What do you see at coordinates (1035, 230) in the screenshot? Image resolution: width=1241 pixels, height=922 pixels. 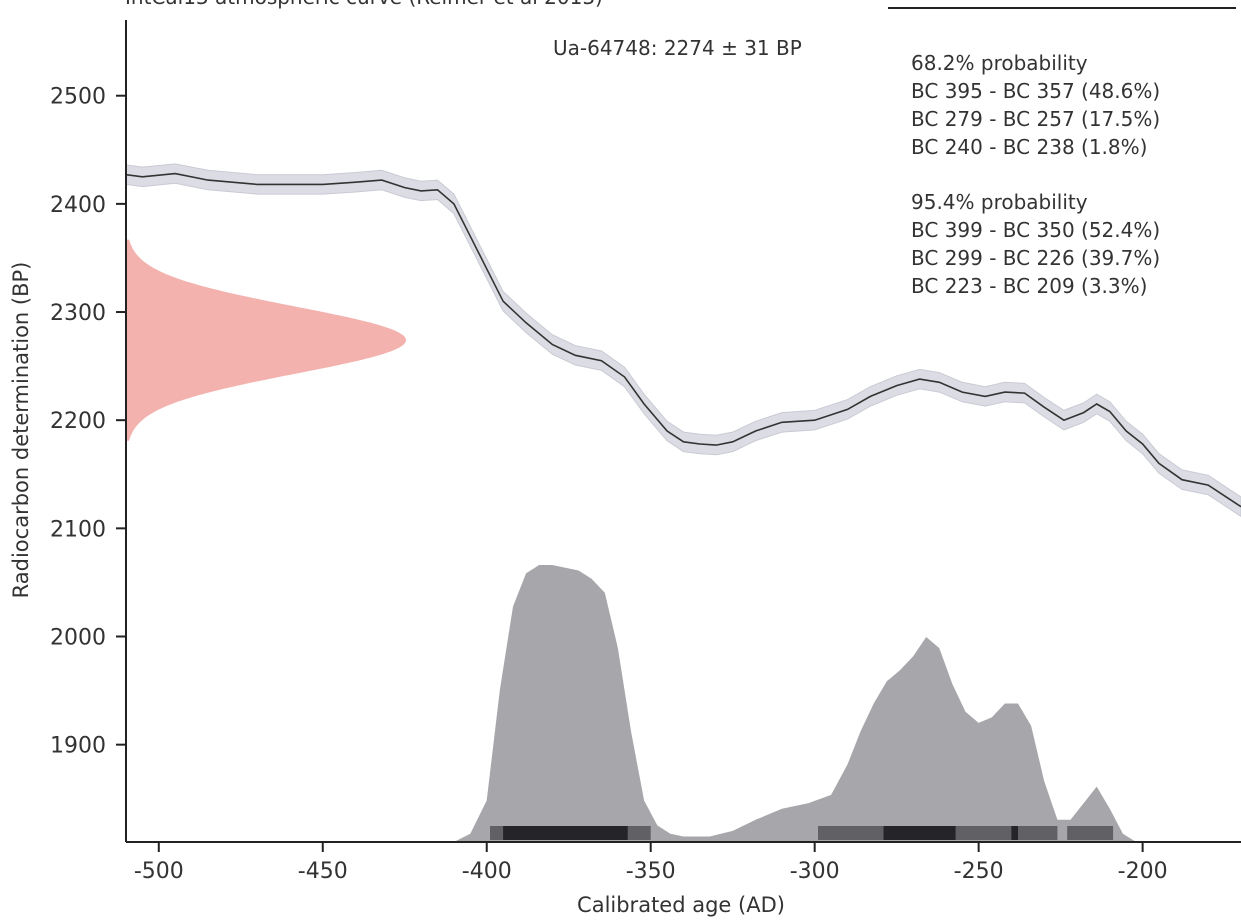 I see `prob-95-range-1: BC 399 - BC 350 (52.4%)` at bounding box center [1035, 230].